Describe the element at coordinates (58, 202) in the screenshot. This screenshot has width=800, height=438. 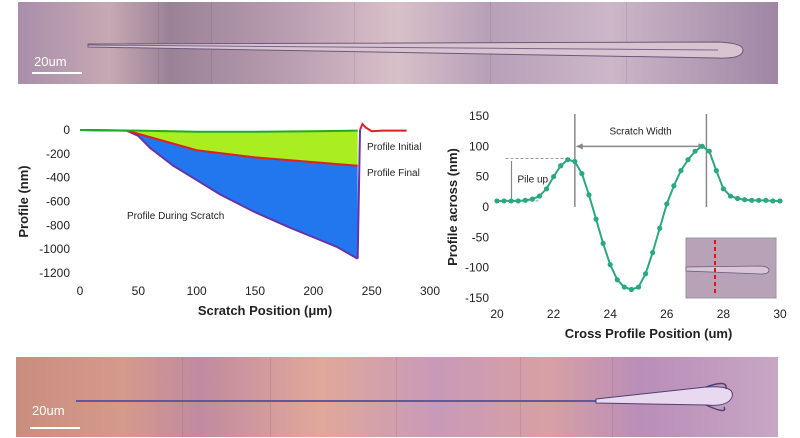
I see `y-tick-label: -600` at that location.